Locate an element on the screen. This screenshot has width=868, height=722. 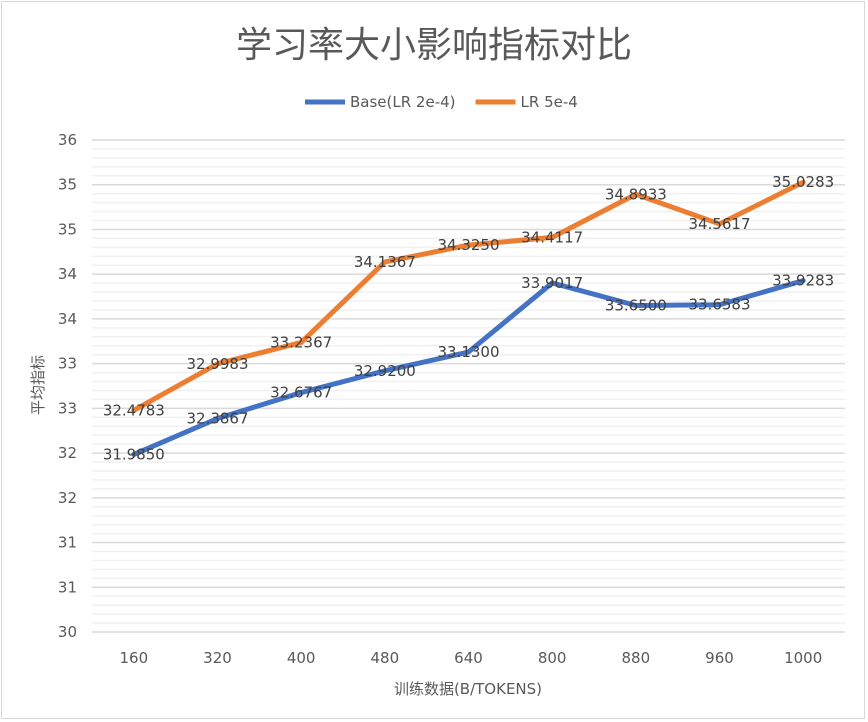
y-axis-ticks: 30 31 31 32 32 33 33 34 34 35 35 36 is located at coordinates (67, 386).